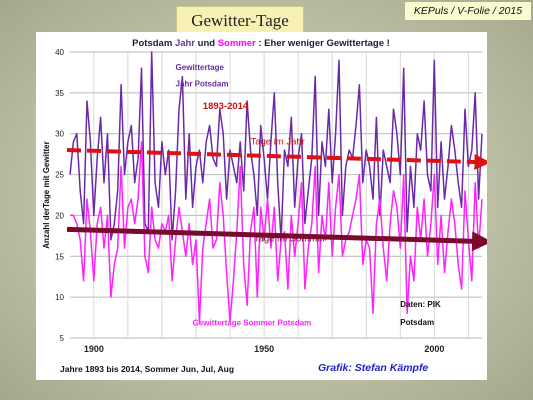 Image resolution: width=533 pixels, height=400 pixels. What do you see at coordinates (237, 43) in the screenshot?
I see `chart-title-part: Sommer` at bounding box center [237, 43].